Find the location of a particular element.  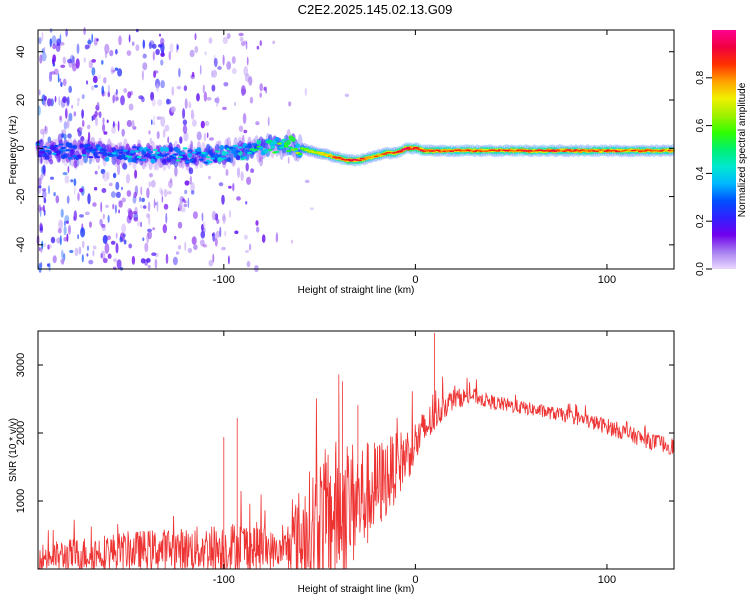

y-tick-label: 40 is located at coordinates (21, 52).